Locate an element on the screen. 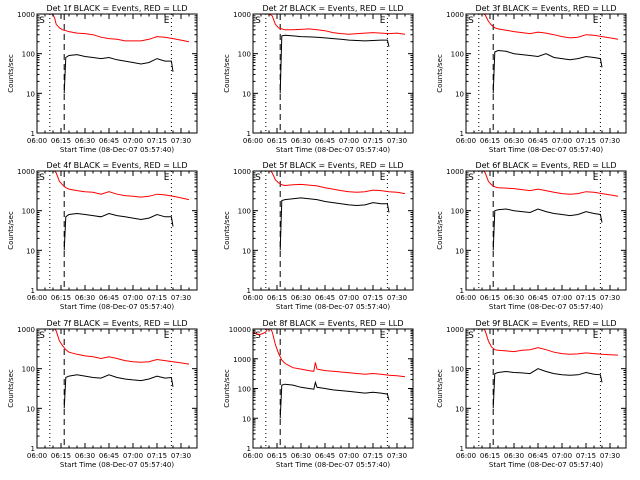  panel-title: Det 2f BLACK = Events, RED = LLD is located at coordinates (332, 8).